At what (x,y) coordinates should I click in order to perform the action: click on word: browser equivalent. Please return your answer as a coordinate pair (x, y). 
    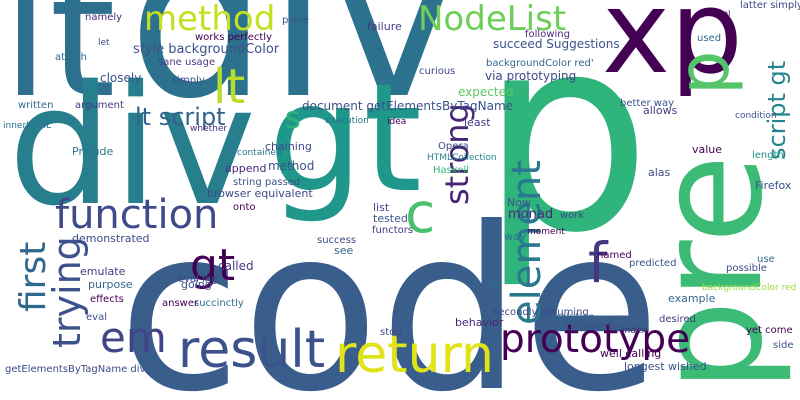
    Looking at the image, I should click on (260, 193).